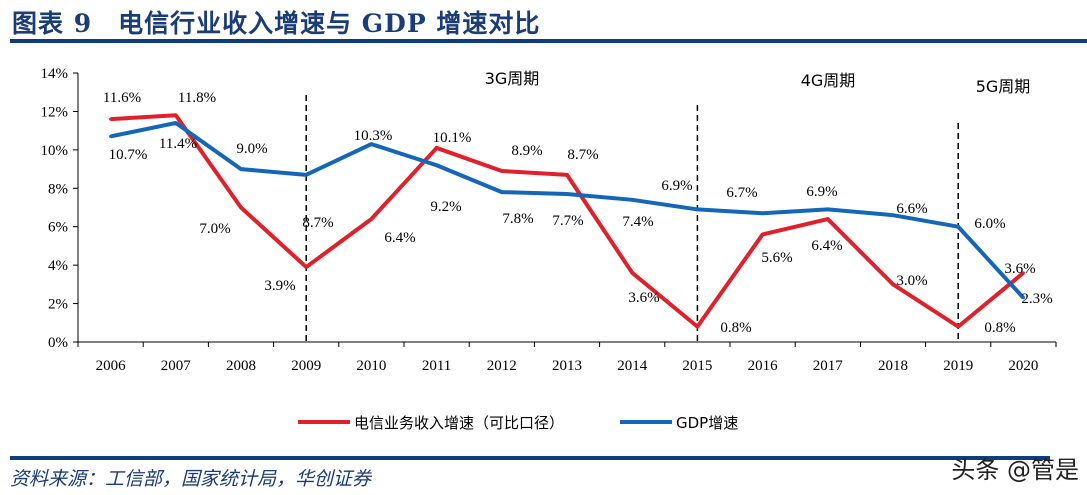 The image size is (1087, 495). Describe the element at coordinates (55, 151) in the screenshot. I see `y-tick-label: 10%` at that location.